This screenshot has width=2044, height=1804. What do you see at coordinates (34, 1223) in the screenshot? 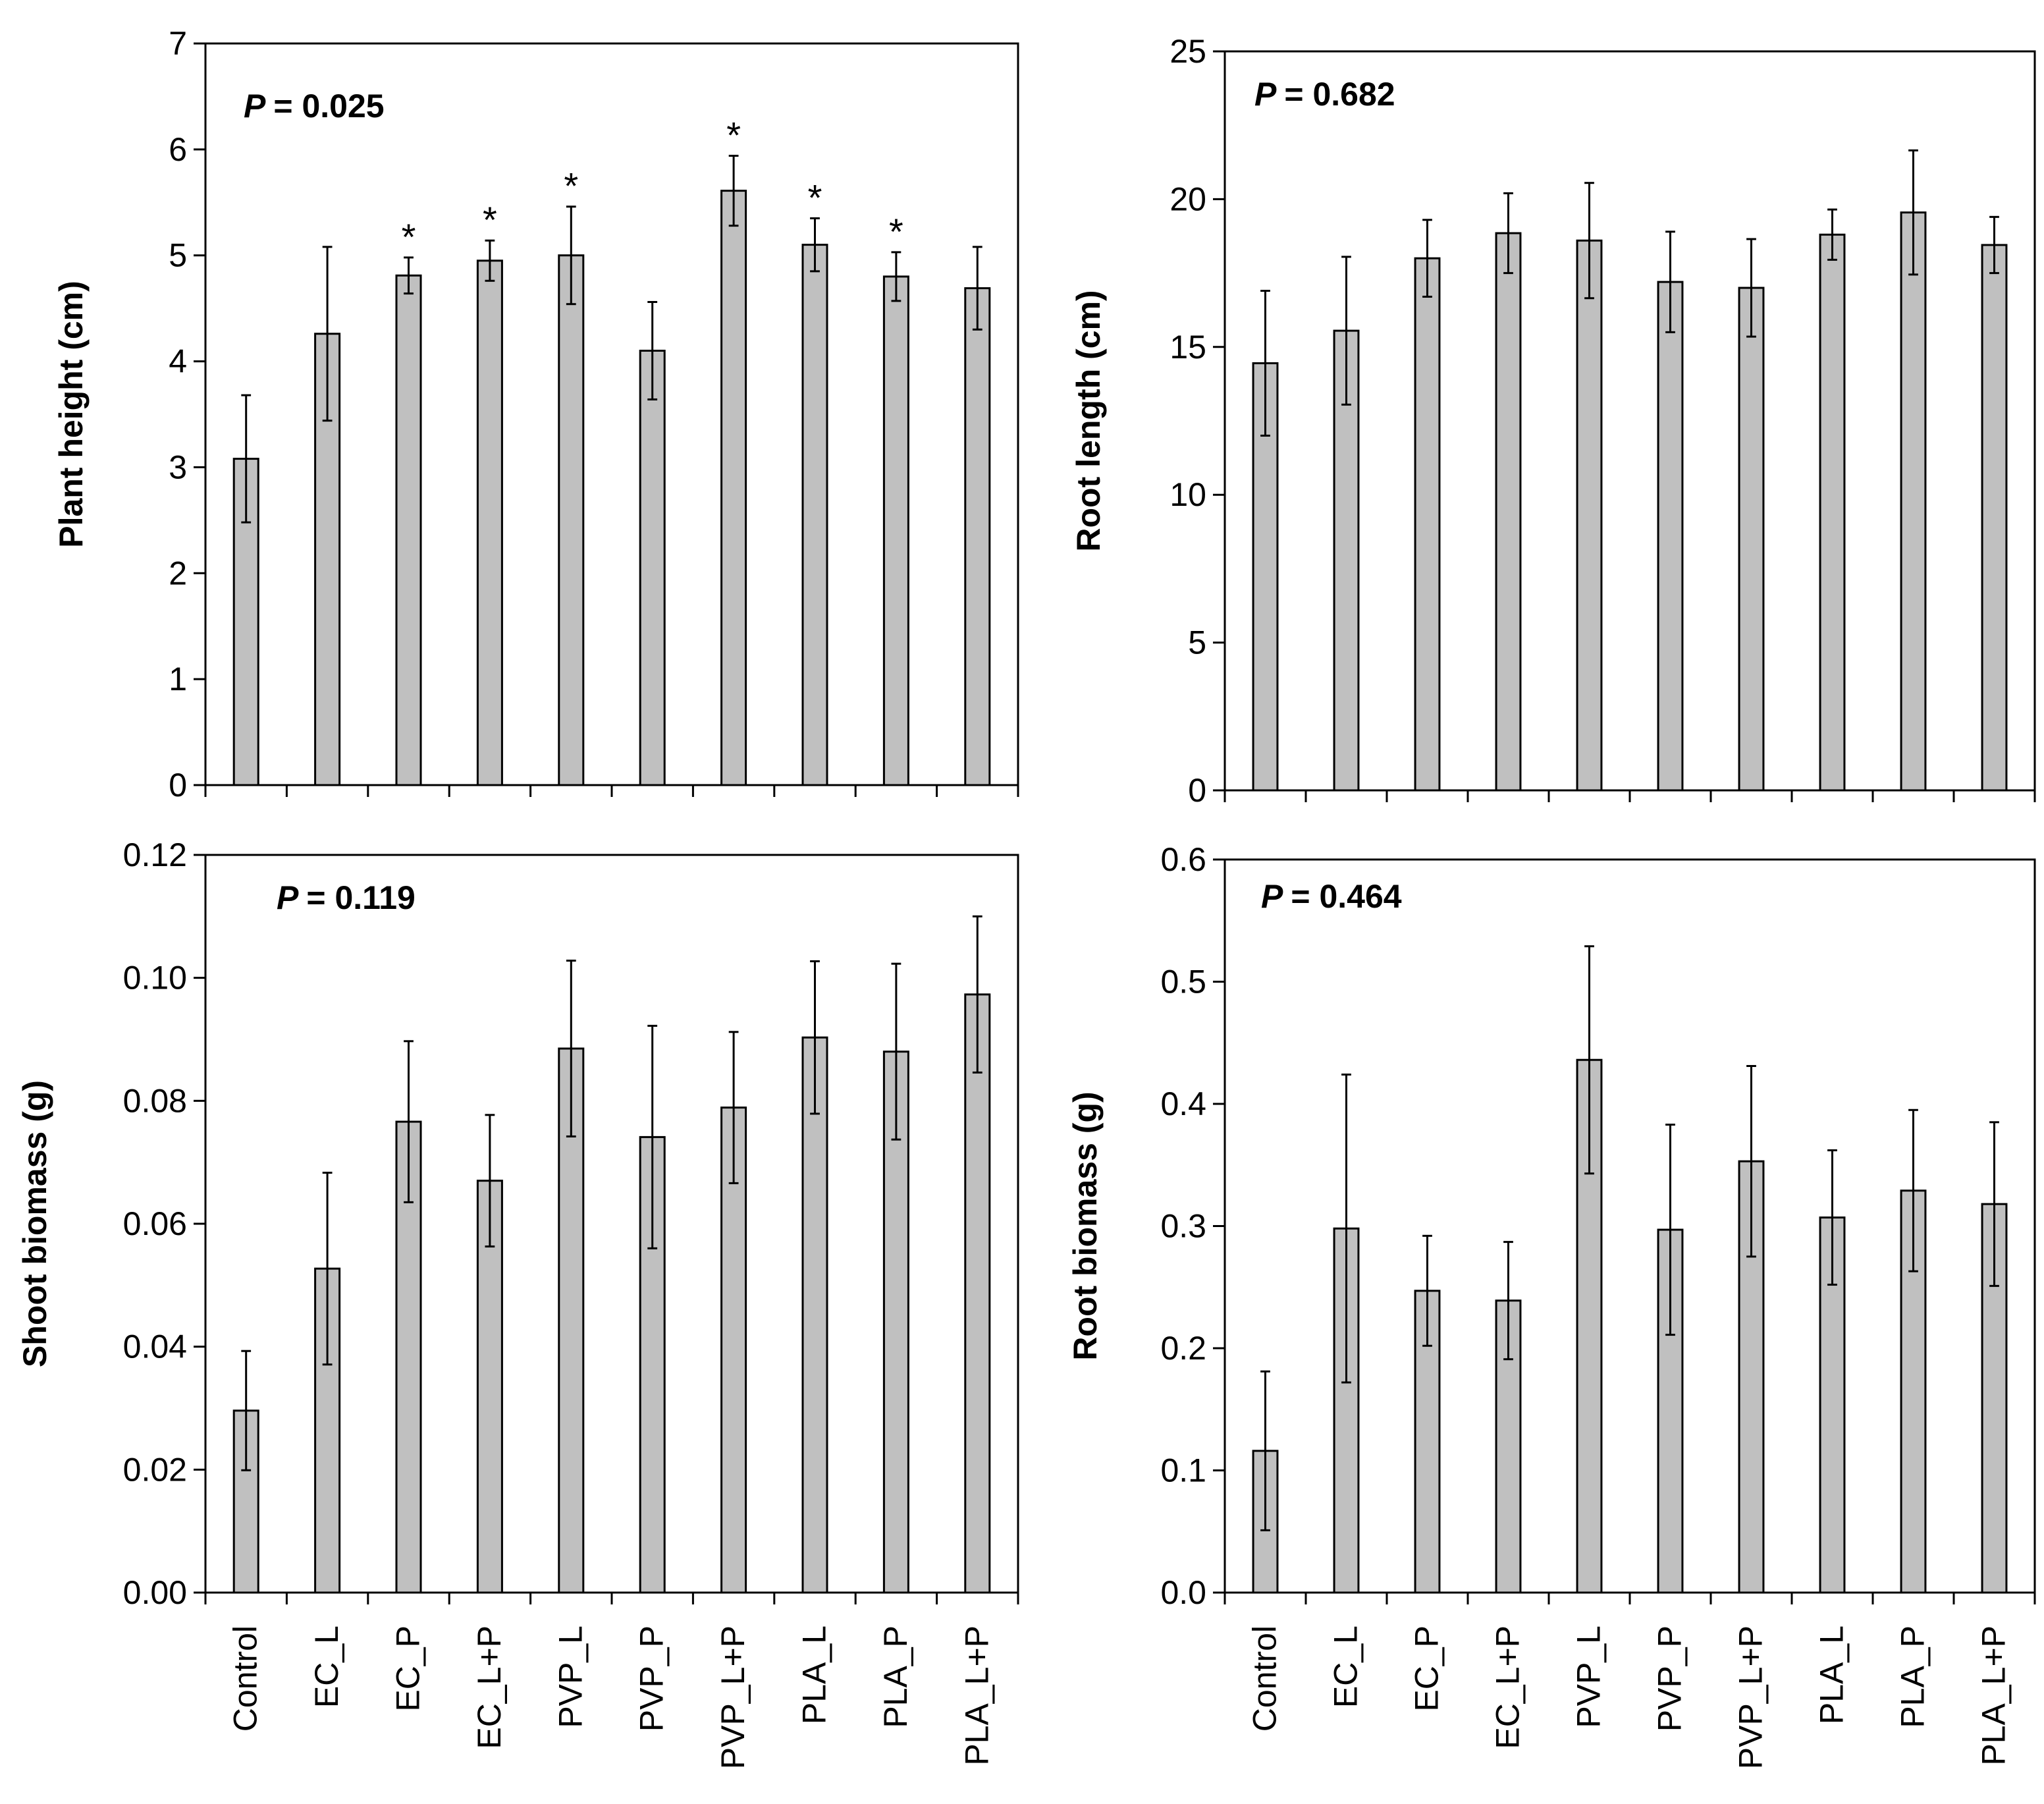
I see `y-axis-title: Shoot biomass (g)` at bounding box center [34, 1223].